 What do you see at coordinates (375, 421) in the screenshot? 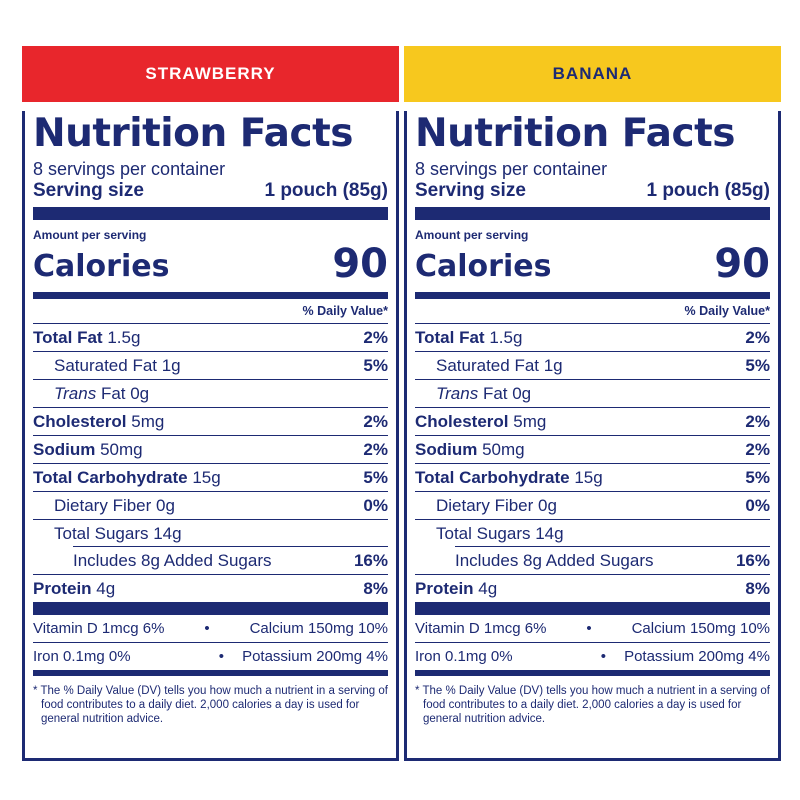
I see `cholesterol-dv: 2%` at bounding box center [375, 421].